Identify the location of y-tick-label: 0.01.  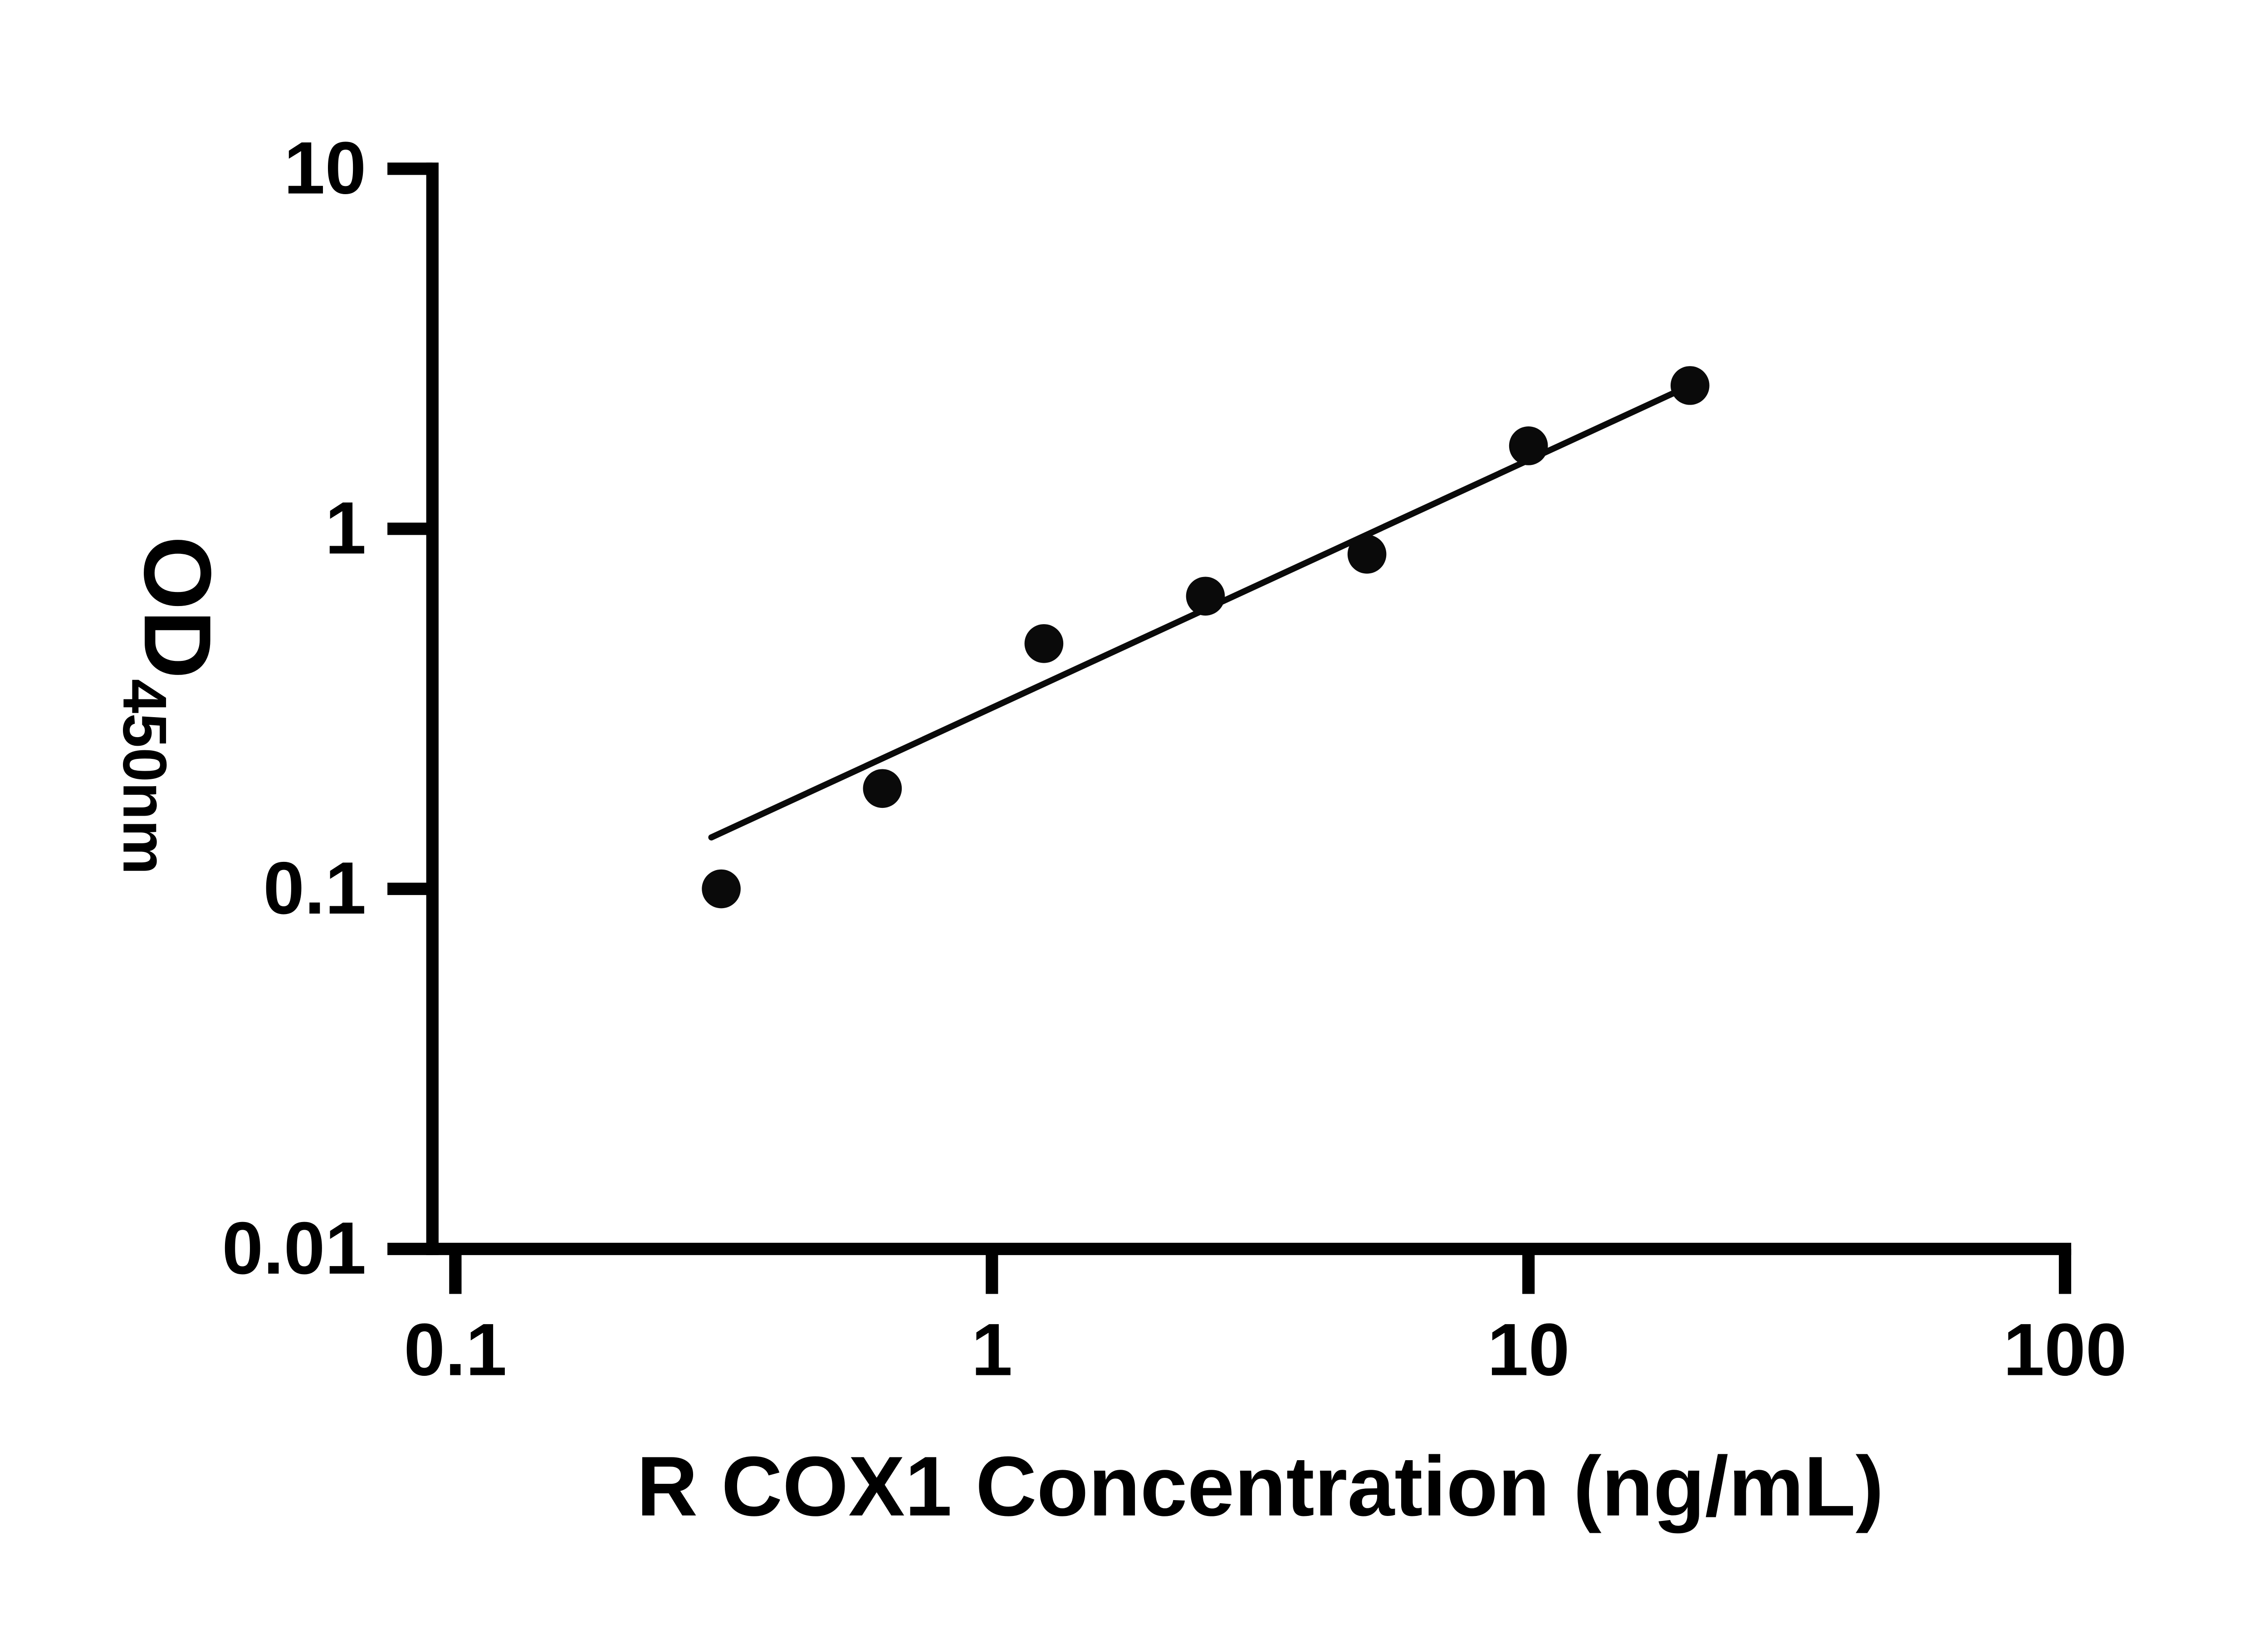
(294, 1248).